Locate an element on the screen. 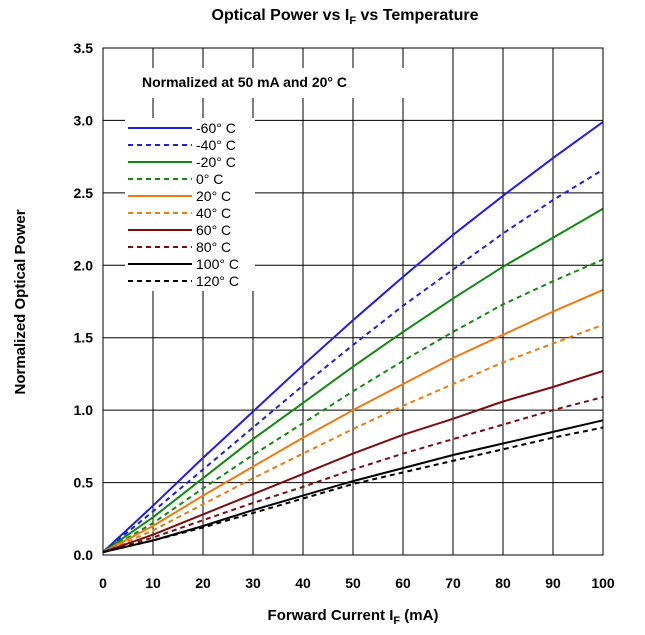 This screenshot has width=645, height=635. y-tick-label: 0.5 is located at coordinates (84, 483).